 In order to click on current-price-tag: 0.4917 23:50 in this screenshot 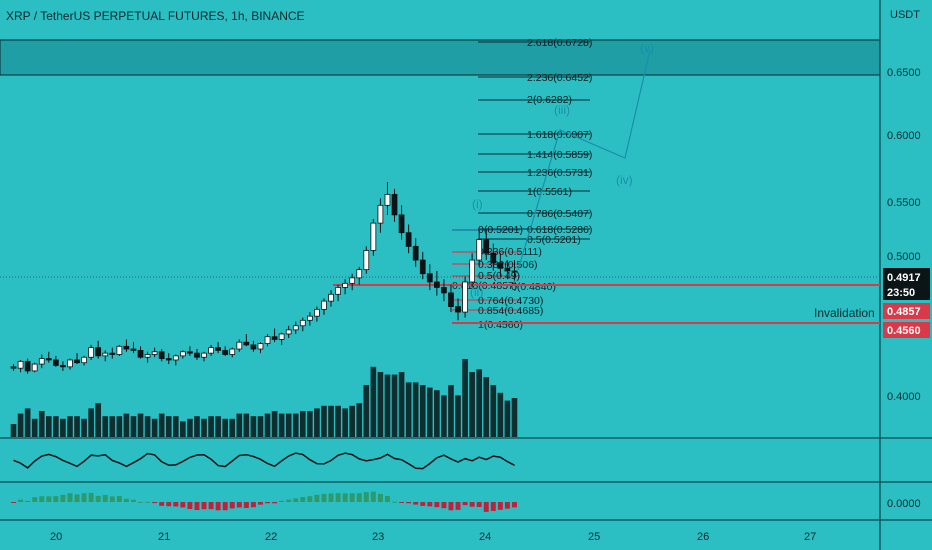, I will do `click(906, 284)`.